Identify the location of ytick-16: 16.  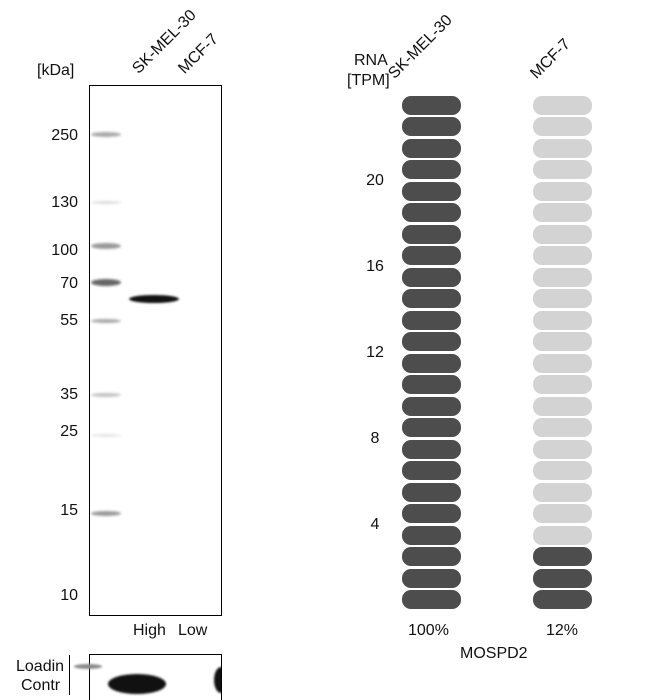
(375, 266).